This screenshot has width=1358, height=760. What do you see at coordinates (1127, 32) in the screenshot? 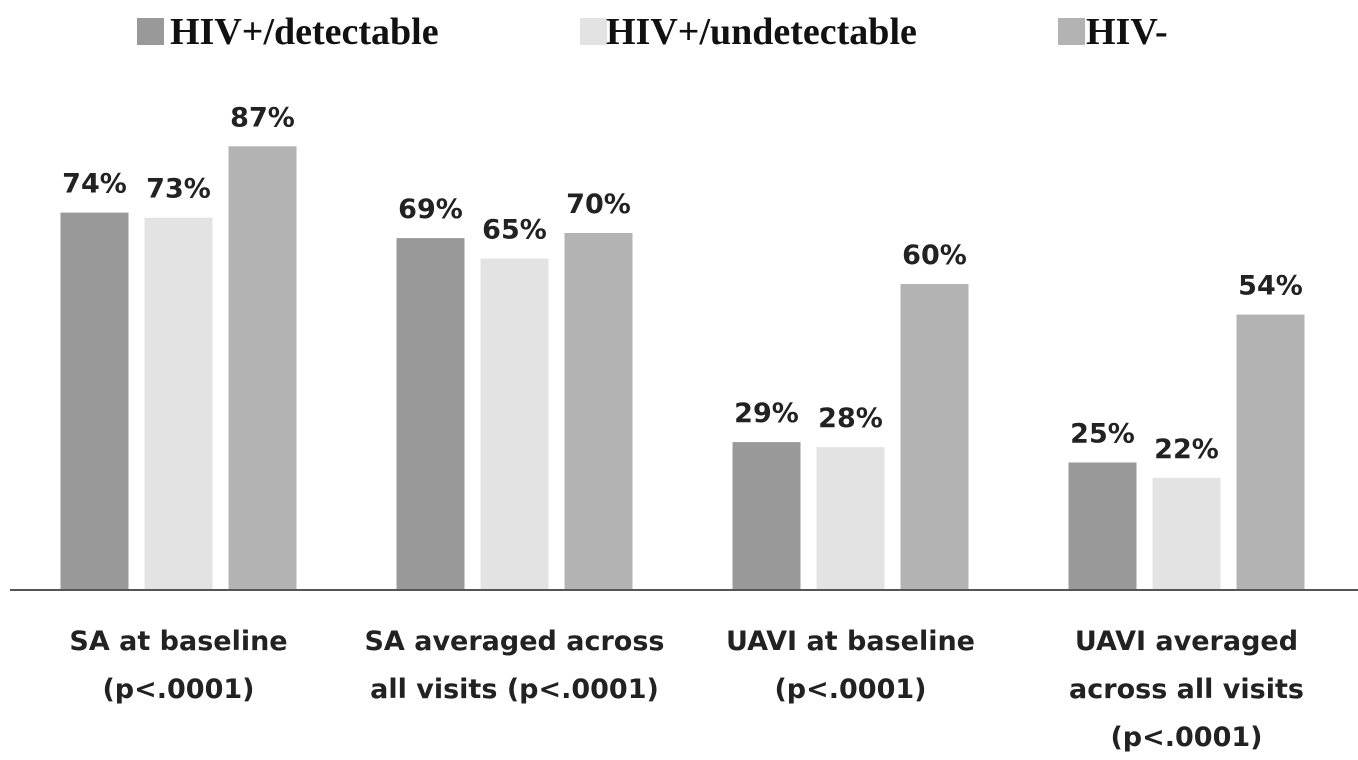
I see `legend-label: HIV-` at bounding box center [1127, 32].